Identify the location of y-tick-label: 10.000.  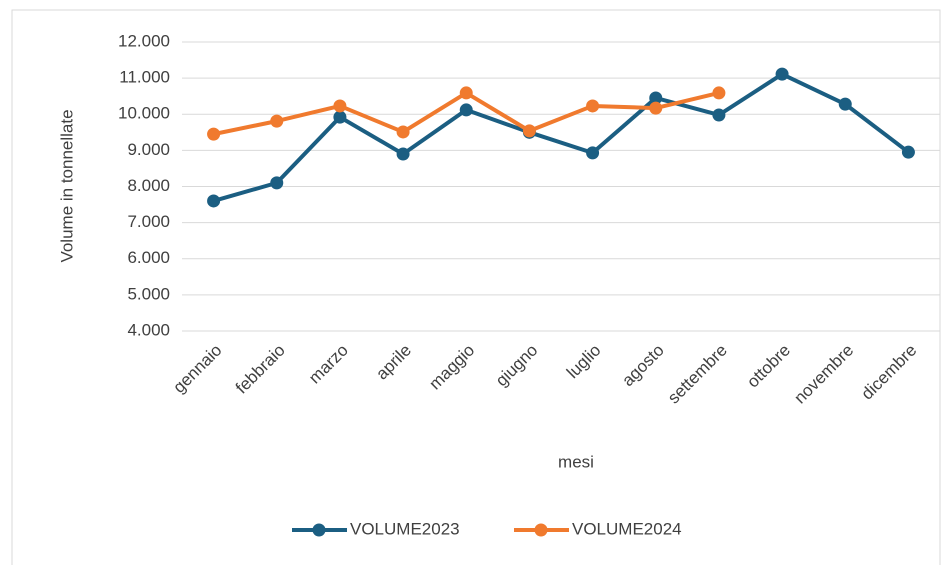
(144, 113).